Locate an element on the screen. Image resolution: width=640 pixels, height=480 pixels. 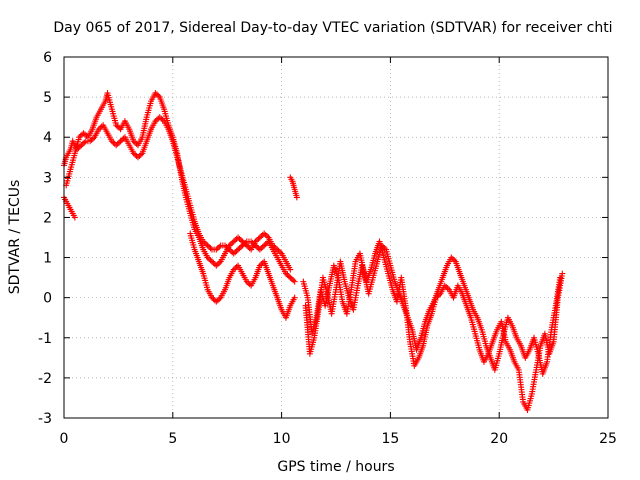
series-sdtvar is located at coordinates (179, 199).